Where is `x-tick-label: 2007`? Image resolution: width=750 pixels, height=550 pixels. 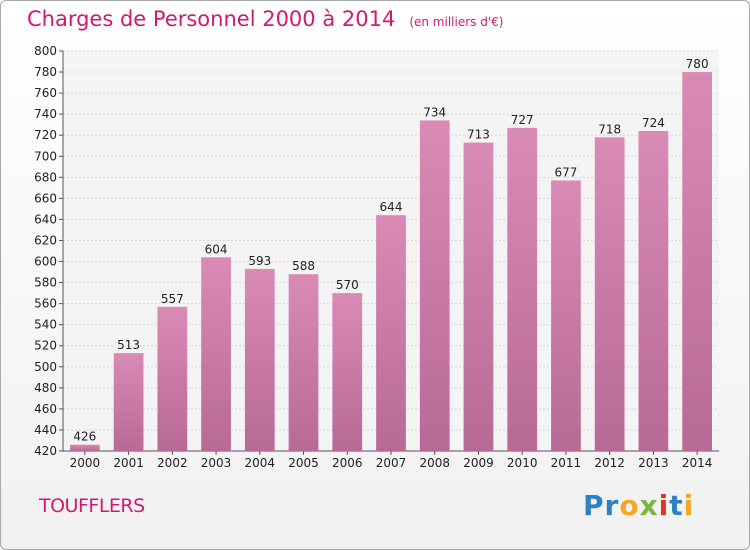
x-tick-label: 2007 is located at coordinates (391, 463).